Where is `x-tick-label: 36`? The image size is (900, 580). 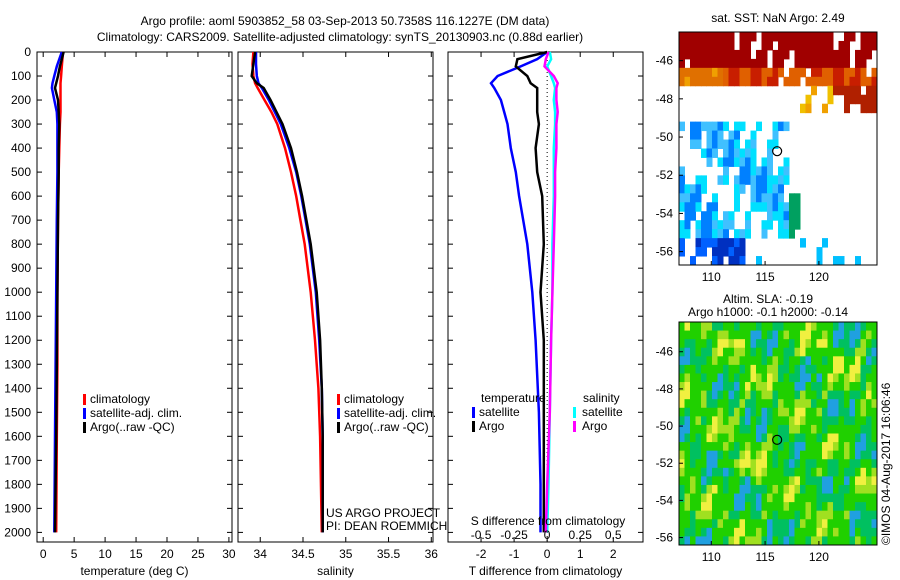 x-tick-label: 36 is located at coordinates (432, 554).